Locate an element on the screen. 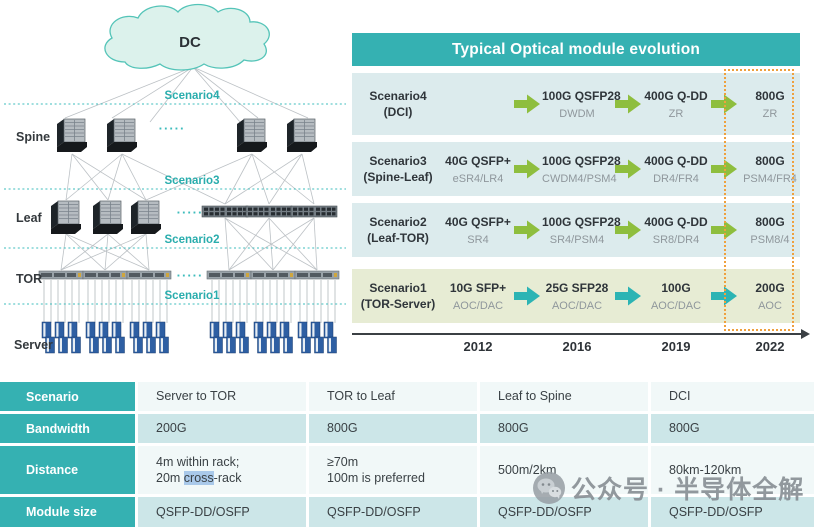 This screenshot has width=814, height=532. year-label: 2012 is located at coordinates (478, 346).